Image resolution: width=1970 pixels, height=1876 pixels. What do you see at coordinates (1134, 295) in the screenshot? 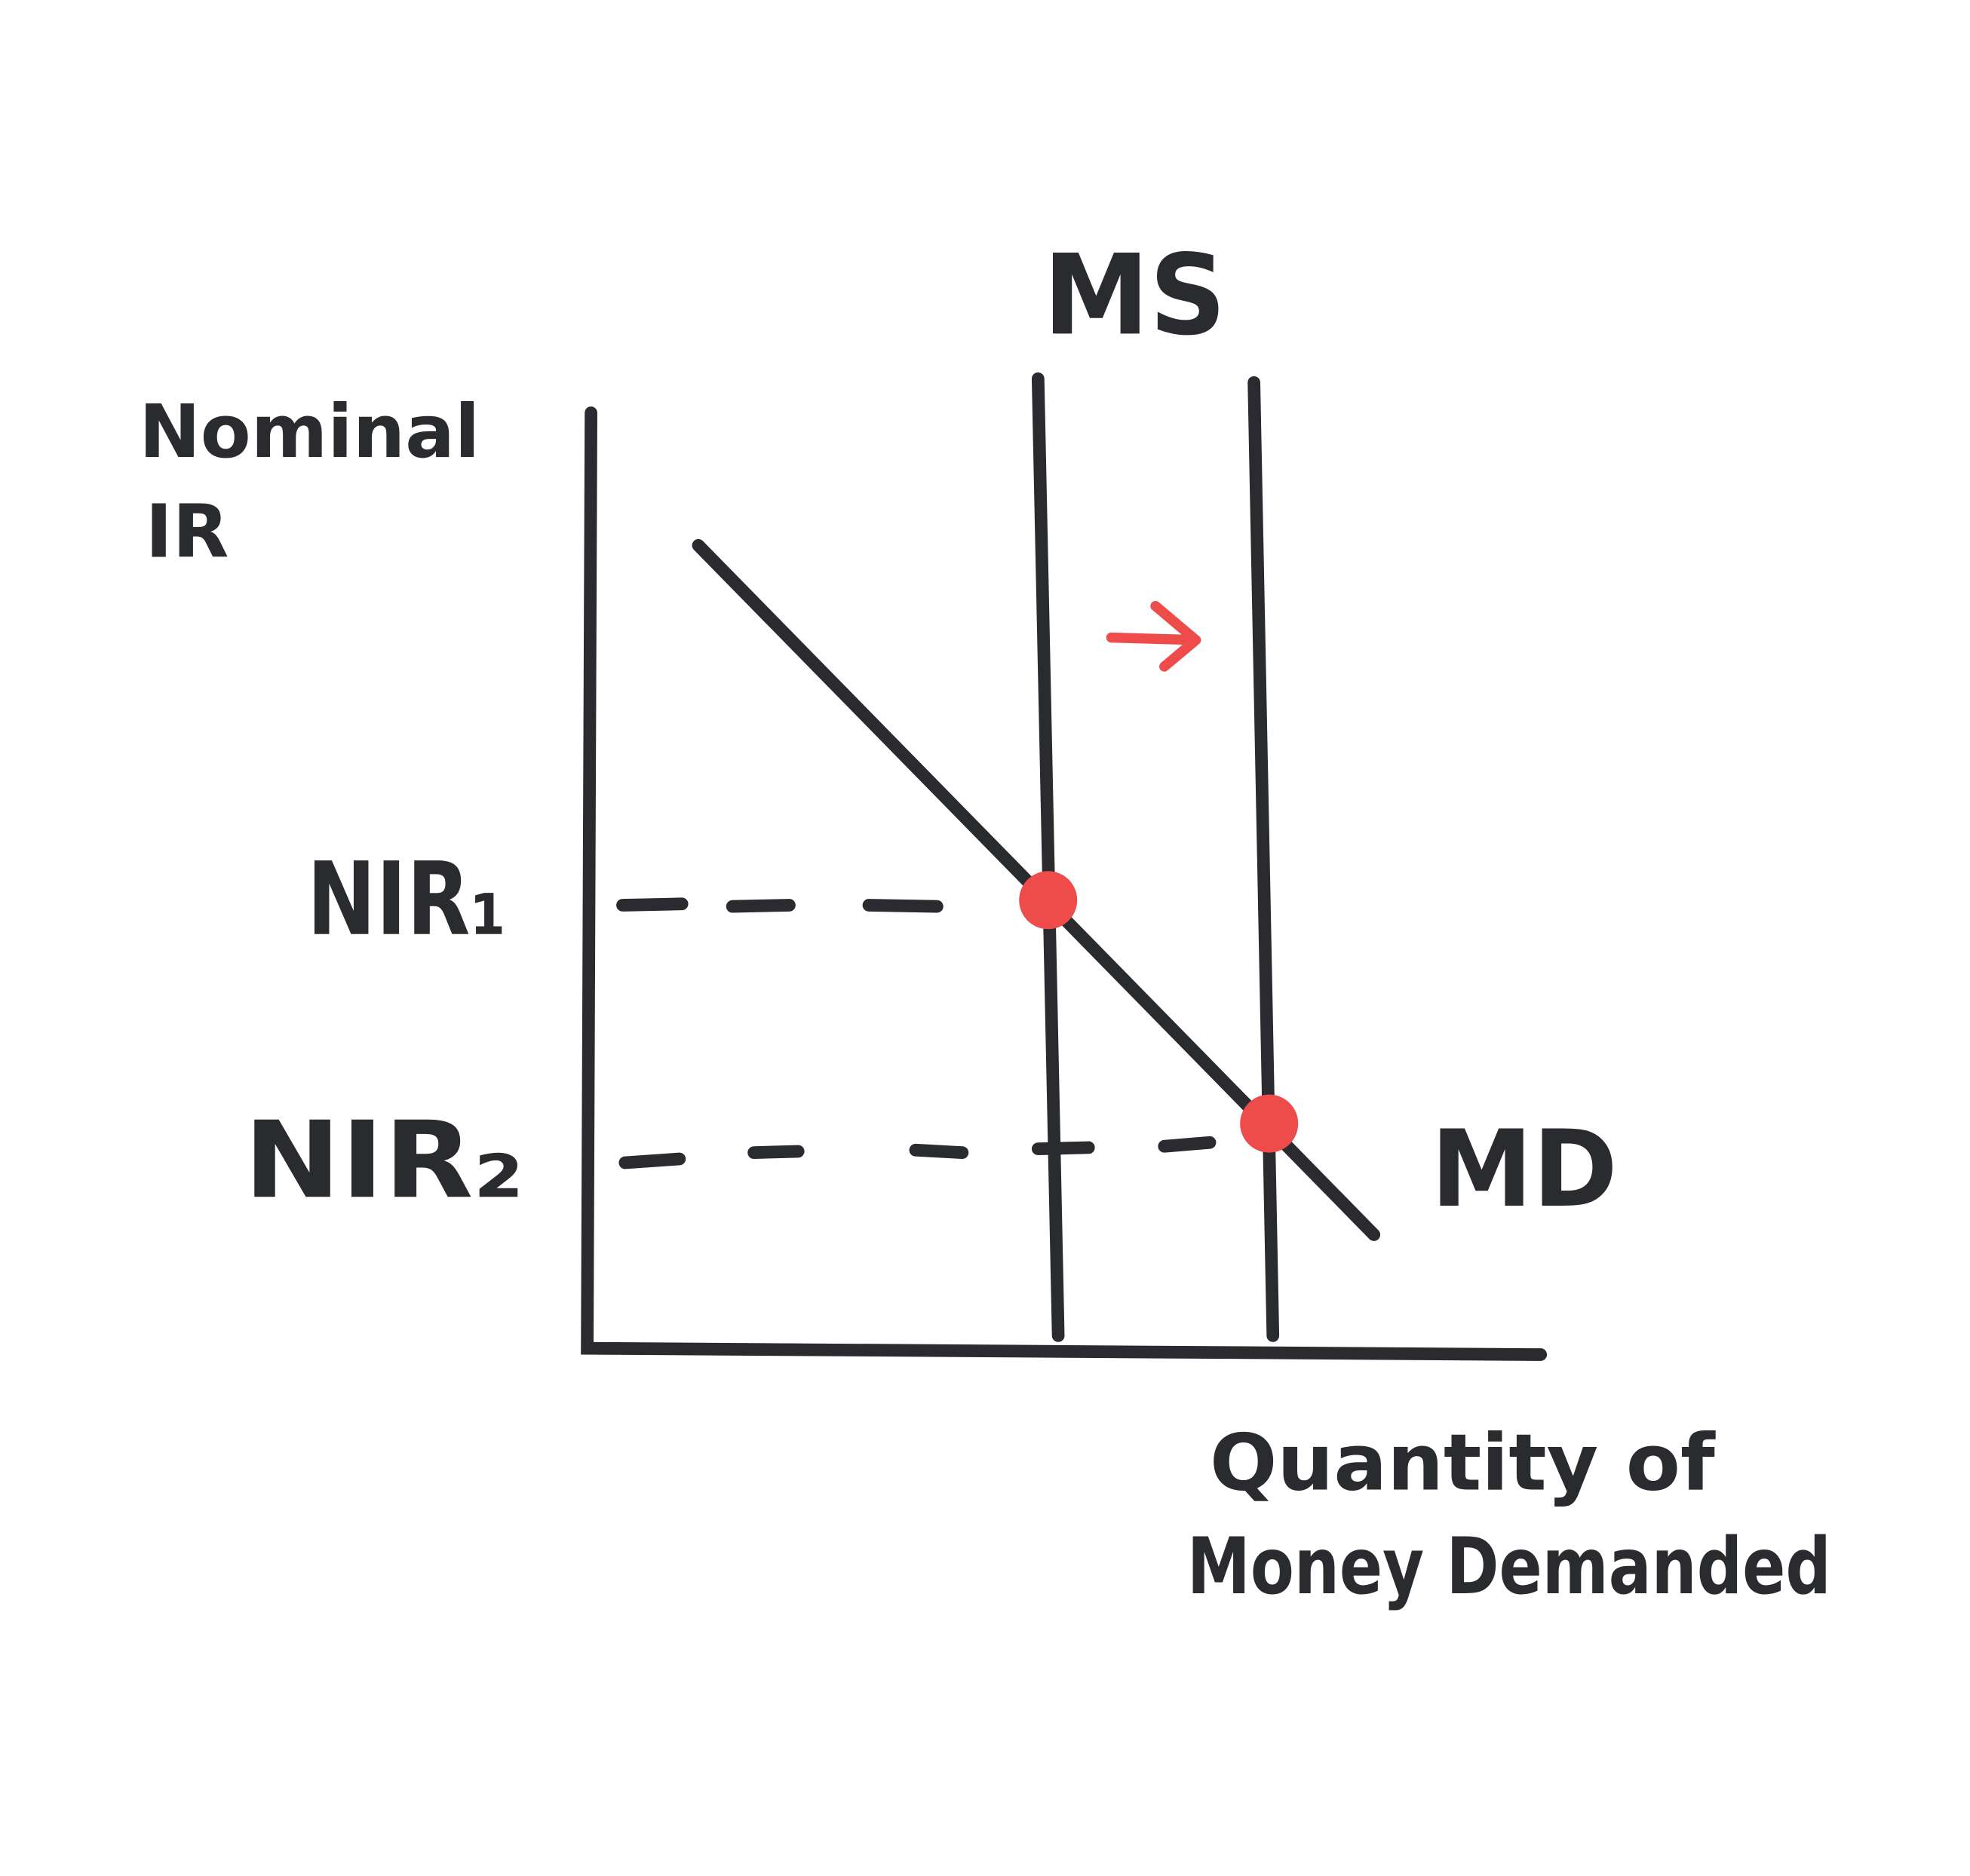
I see `supply-label: MS` at bounding box center [1134, 295].